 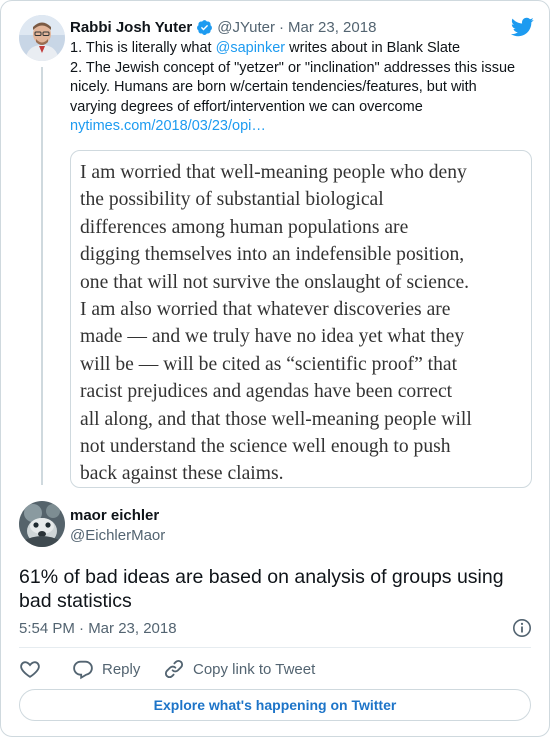 What do you see at coordinates (204, 27) in the screenshot?
I see `verified-badge-icon` at bounding box center [204, 27].